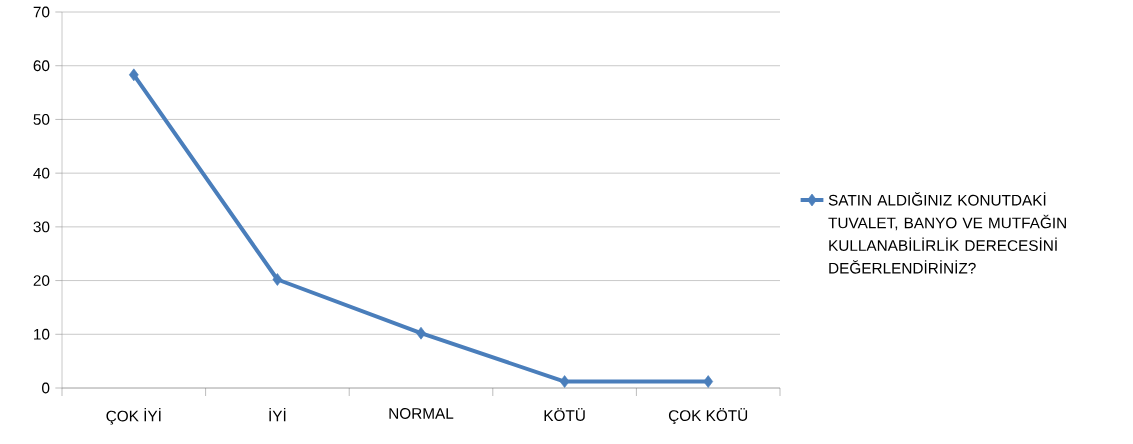 This screenshot has height=444, width=1133. What do you see at coordinates (564, 415) in the screenshot?
I see `x-tick-label: KÖTÜ` at bounding box center [564, 415].